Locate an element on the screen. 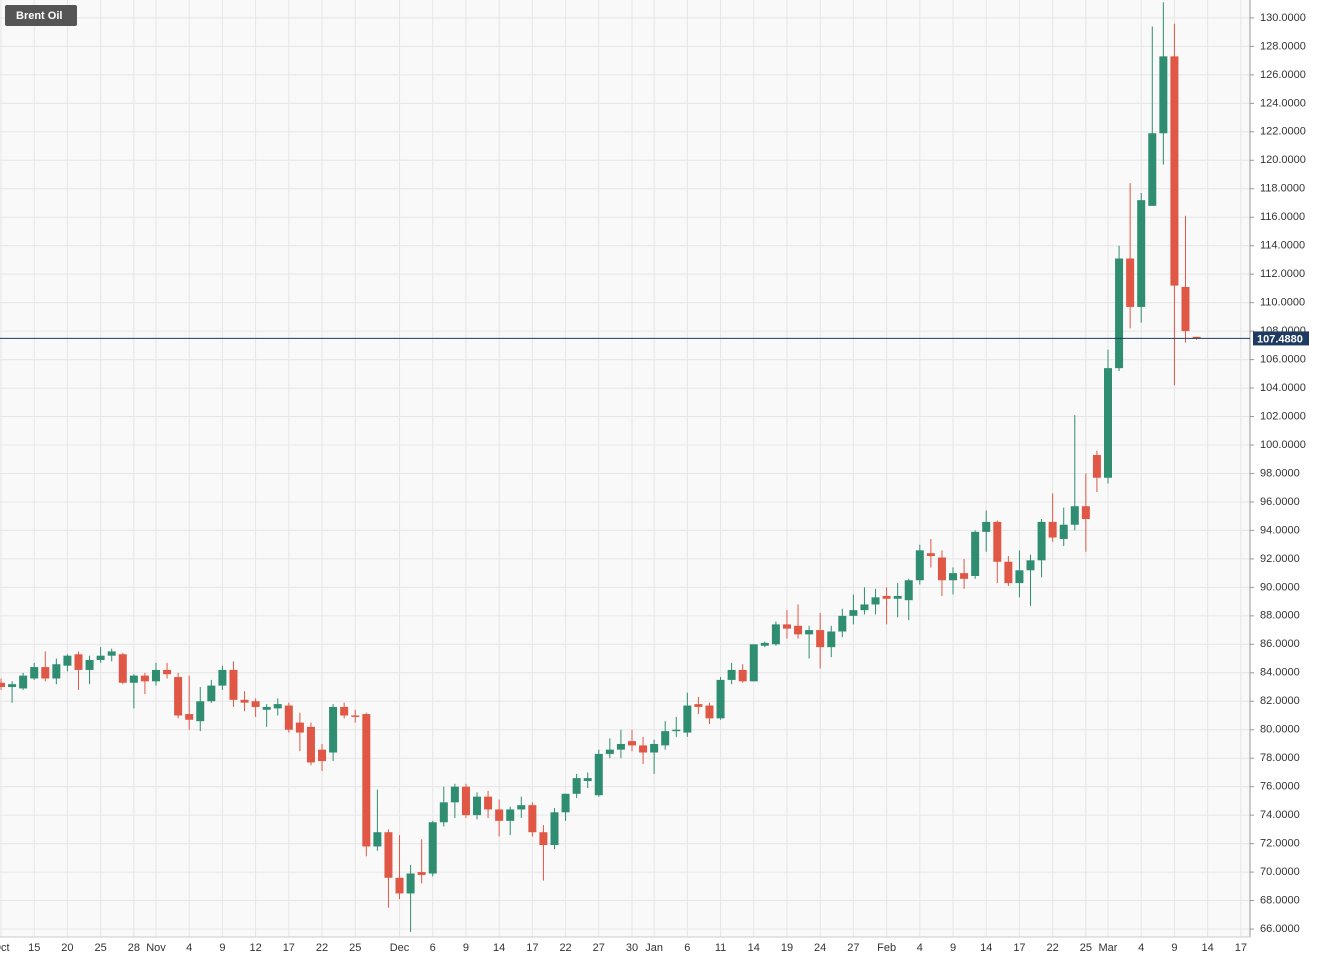 The image size is (1328, 961). y-tick-label: 100.0000 is located at coordinates (1283, 445).